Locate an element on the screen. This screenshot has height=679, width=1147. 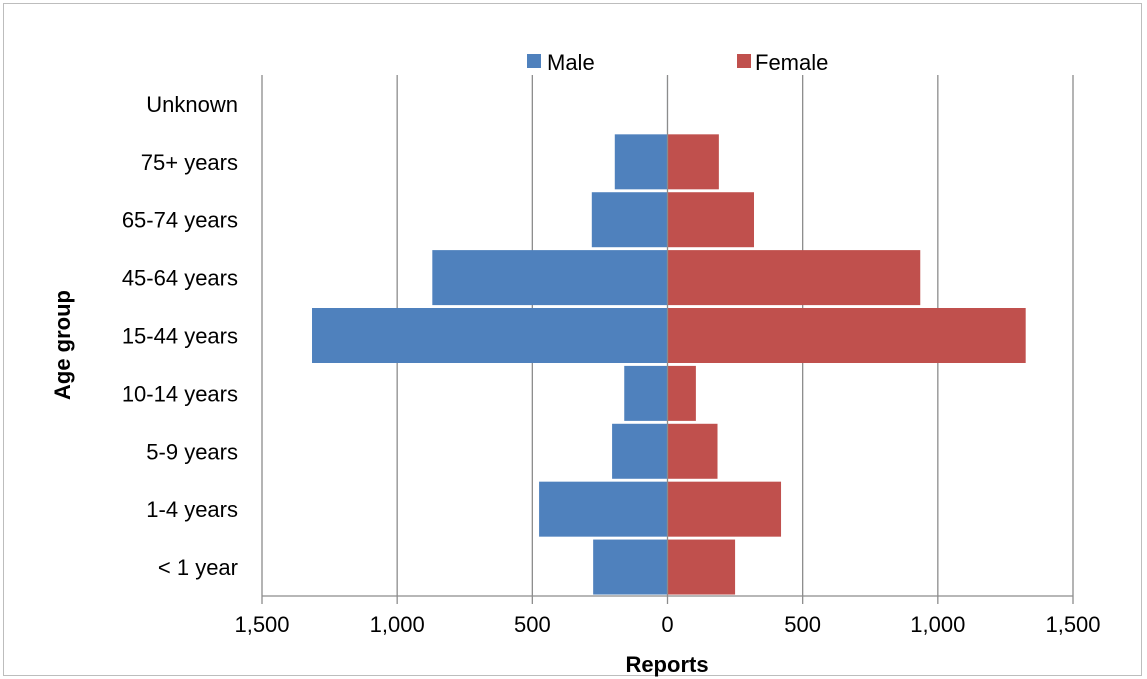
y-category-label: 45-64 years is located at coordinates (180, 278).